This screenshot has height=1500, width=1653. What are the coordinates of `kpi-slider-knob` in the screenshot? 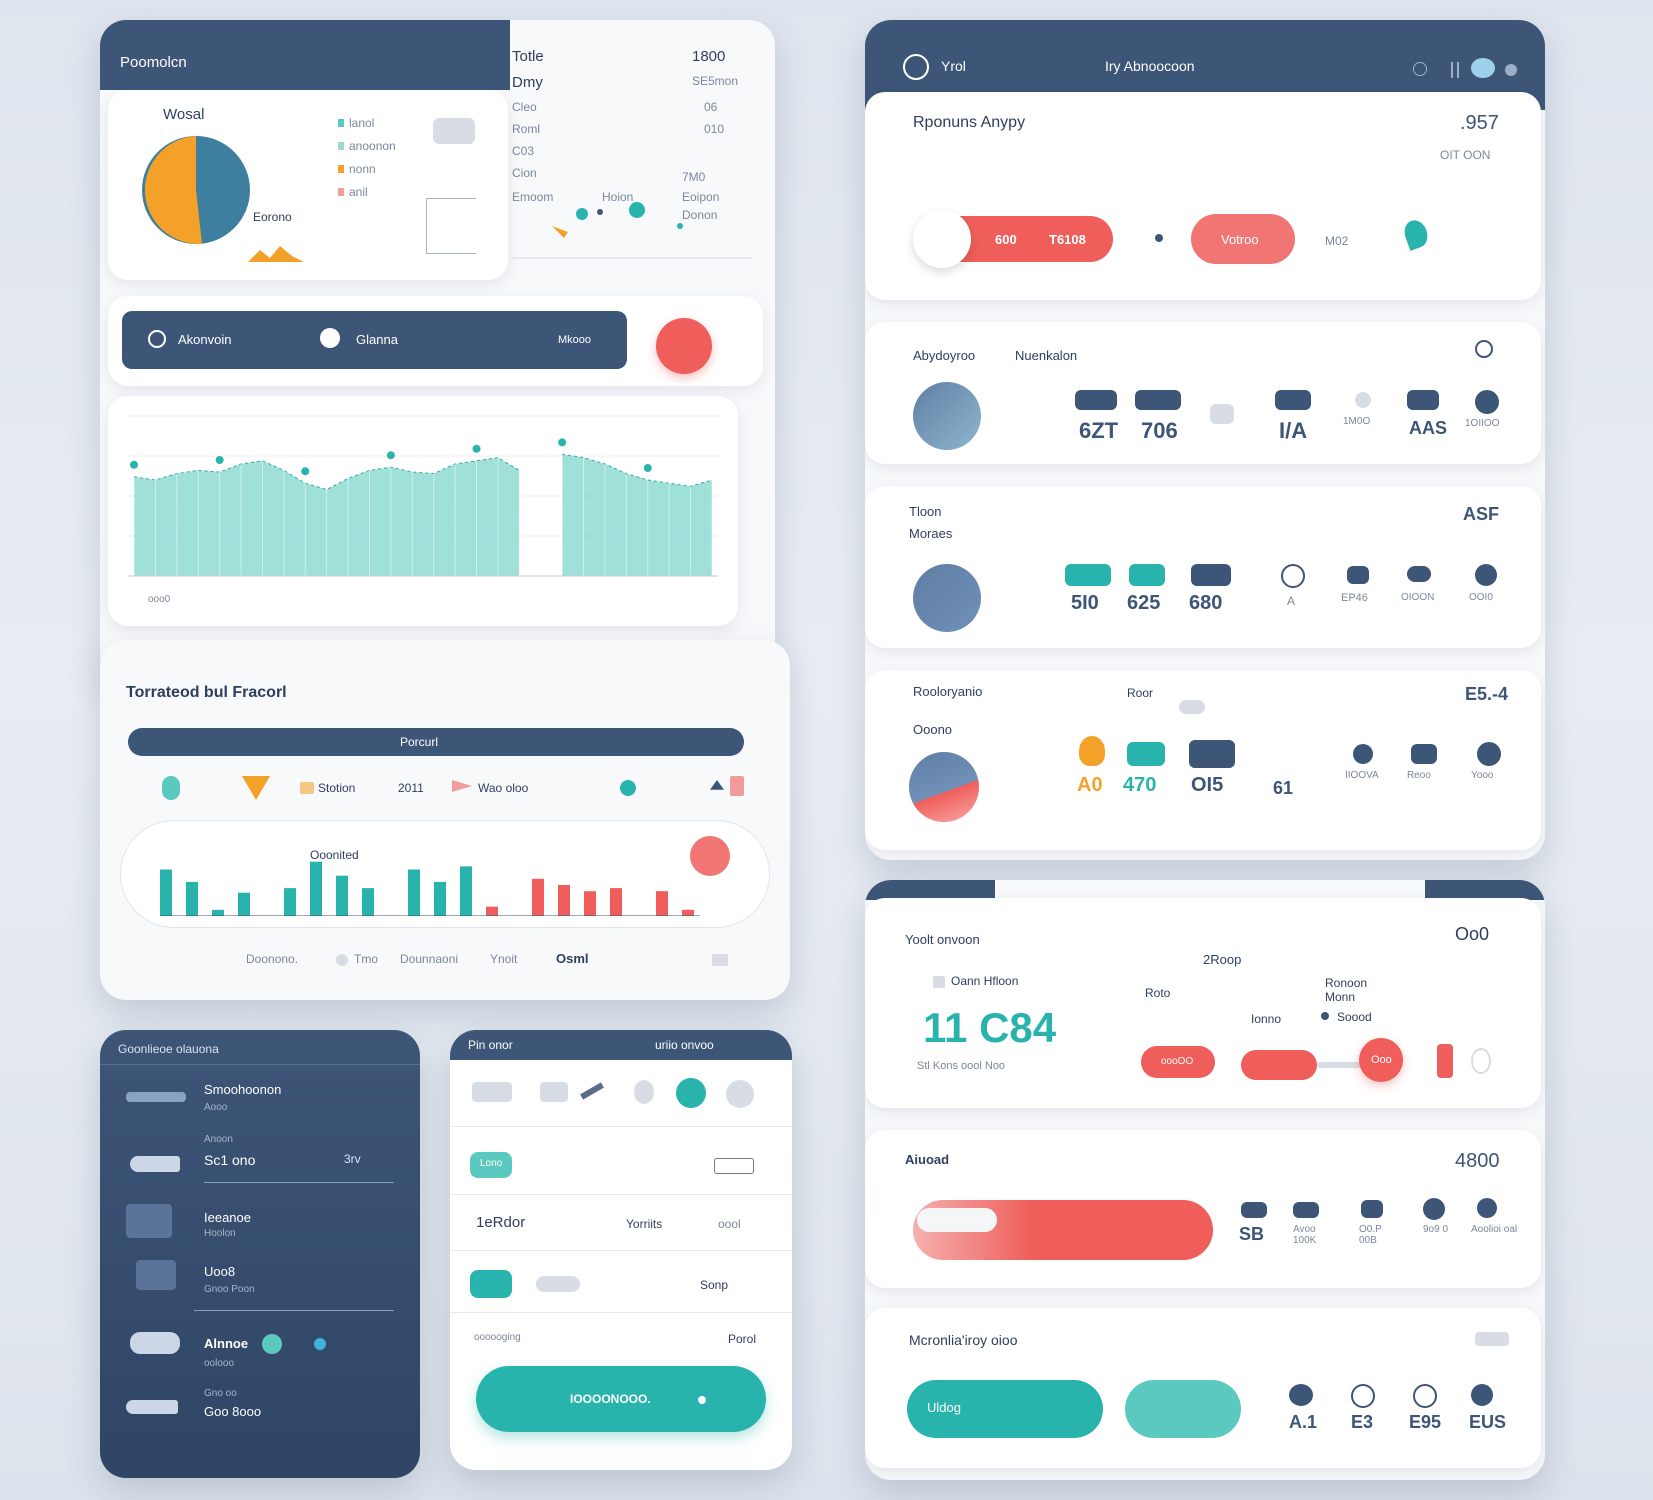 It's located at (1381, 1060).